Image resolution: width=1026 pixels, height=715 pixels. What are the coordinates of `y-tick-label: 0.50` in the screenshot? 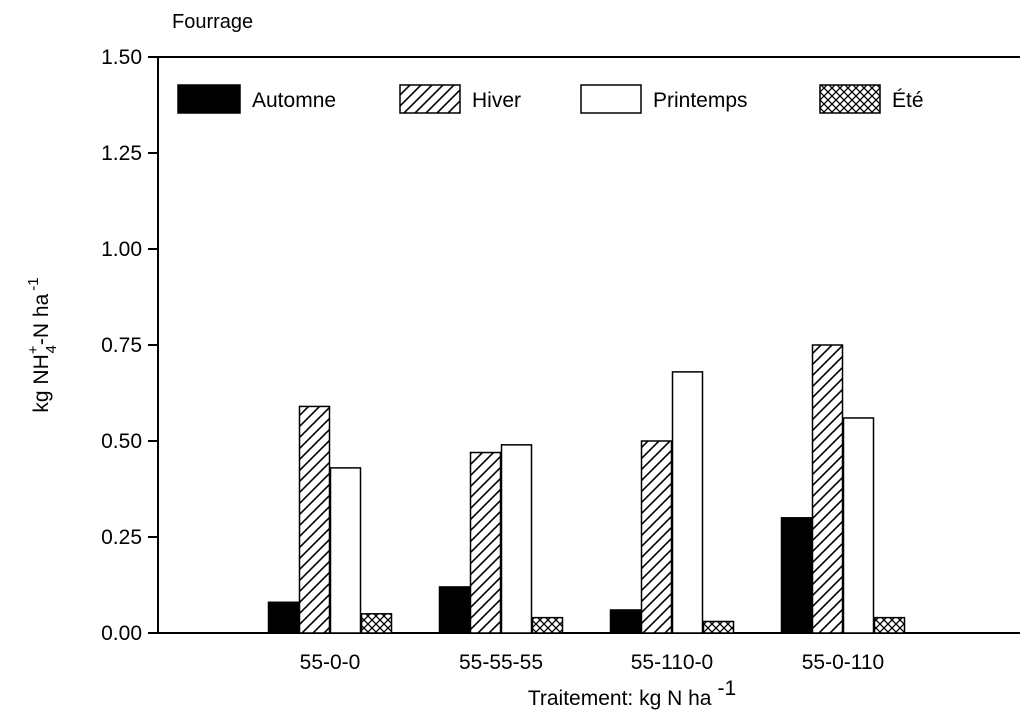 It's located at (121, 441).